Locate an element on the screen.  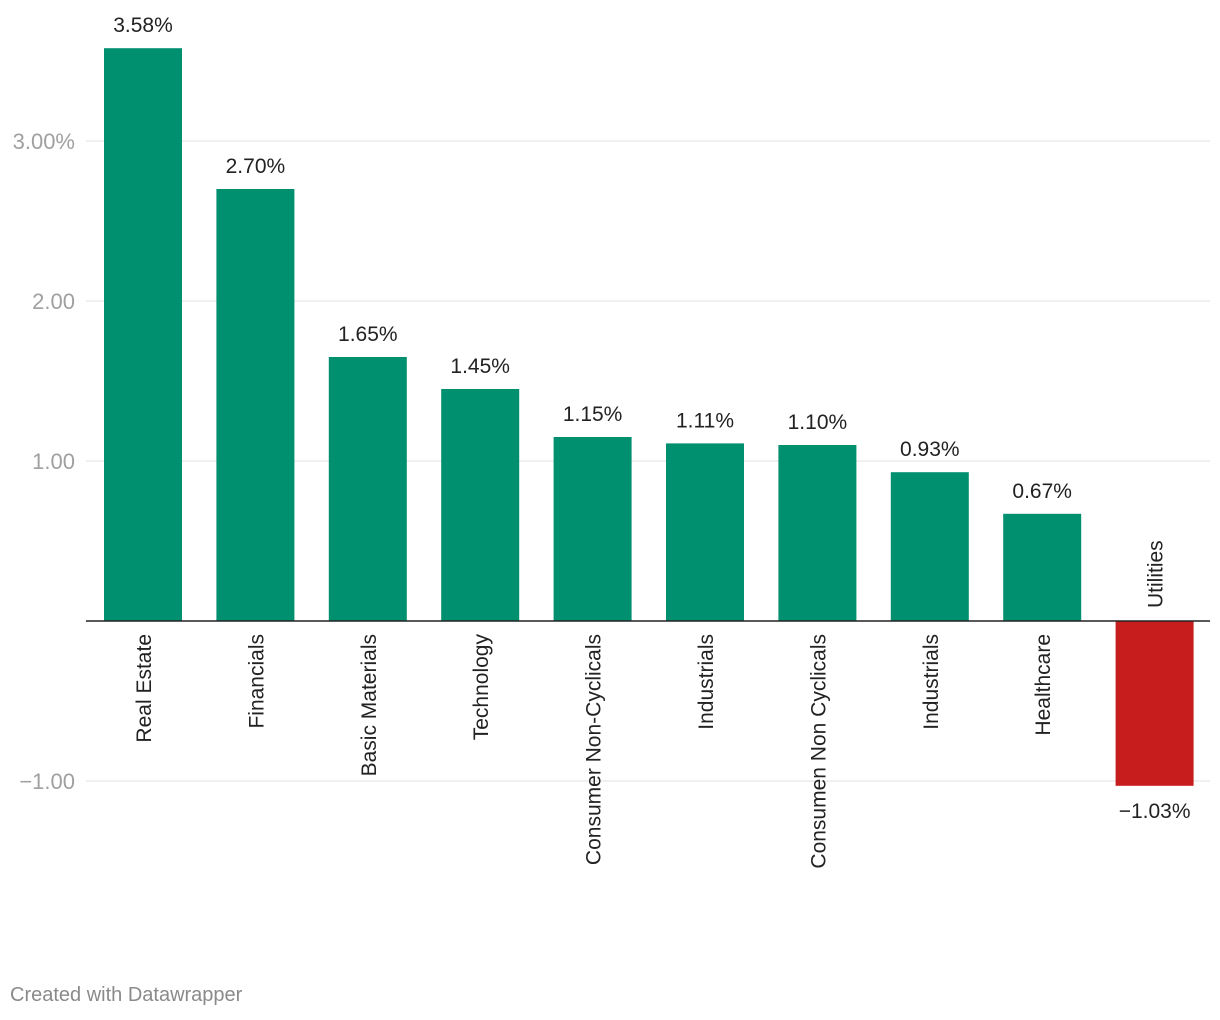
category-label: Consumen Non Cyclicals is located at coordinates (818, 751).